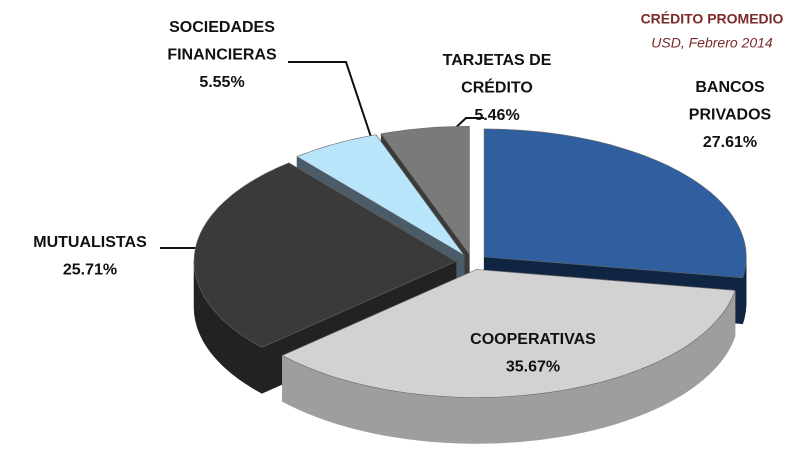 This screenshot has height=449, width=795. Describe the element at coordinates (730, 115) in the screenshot. I see `slice-label: PRIVADOS` at that location.